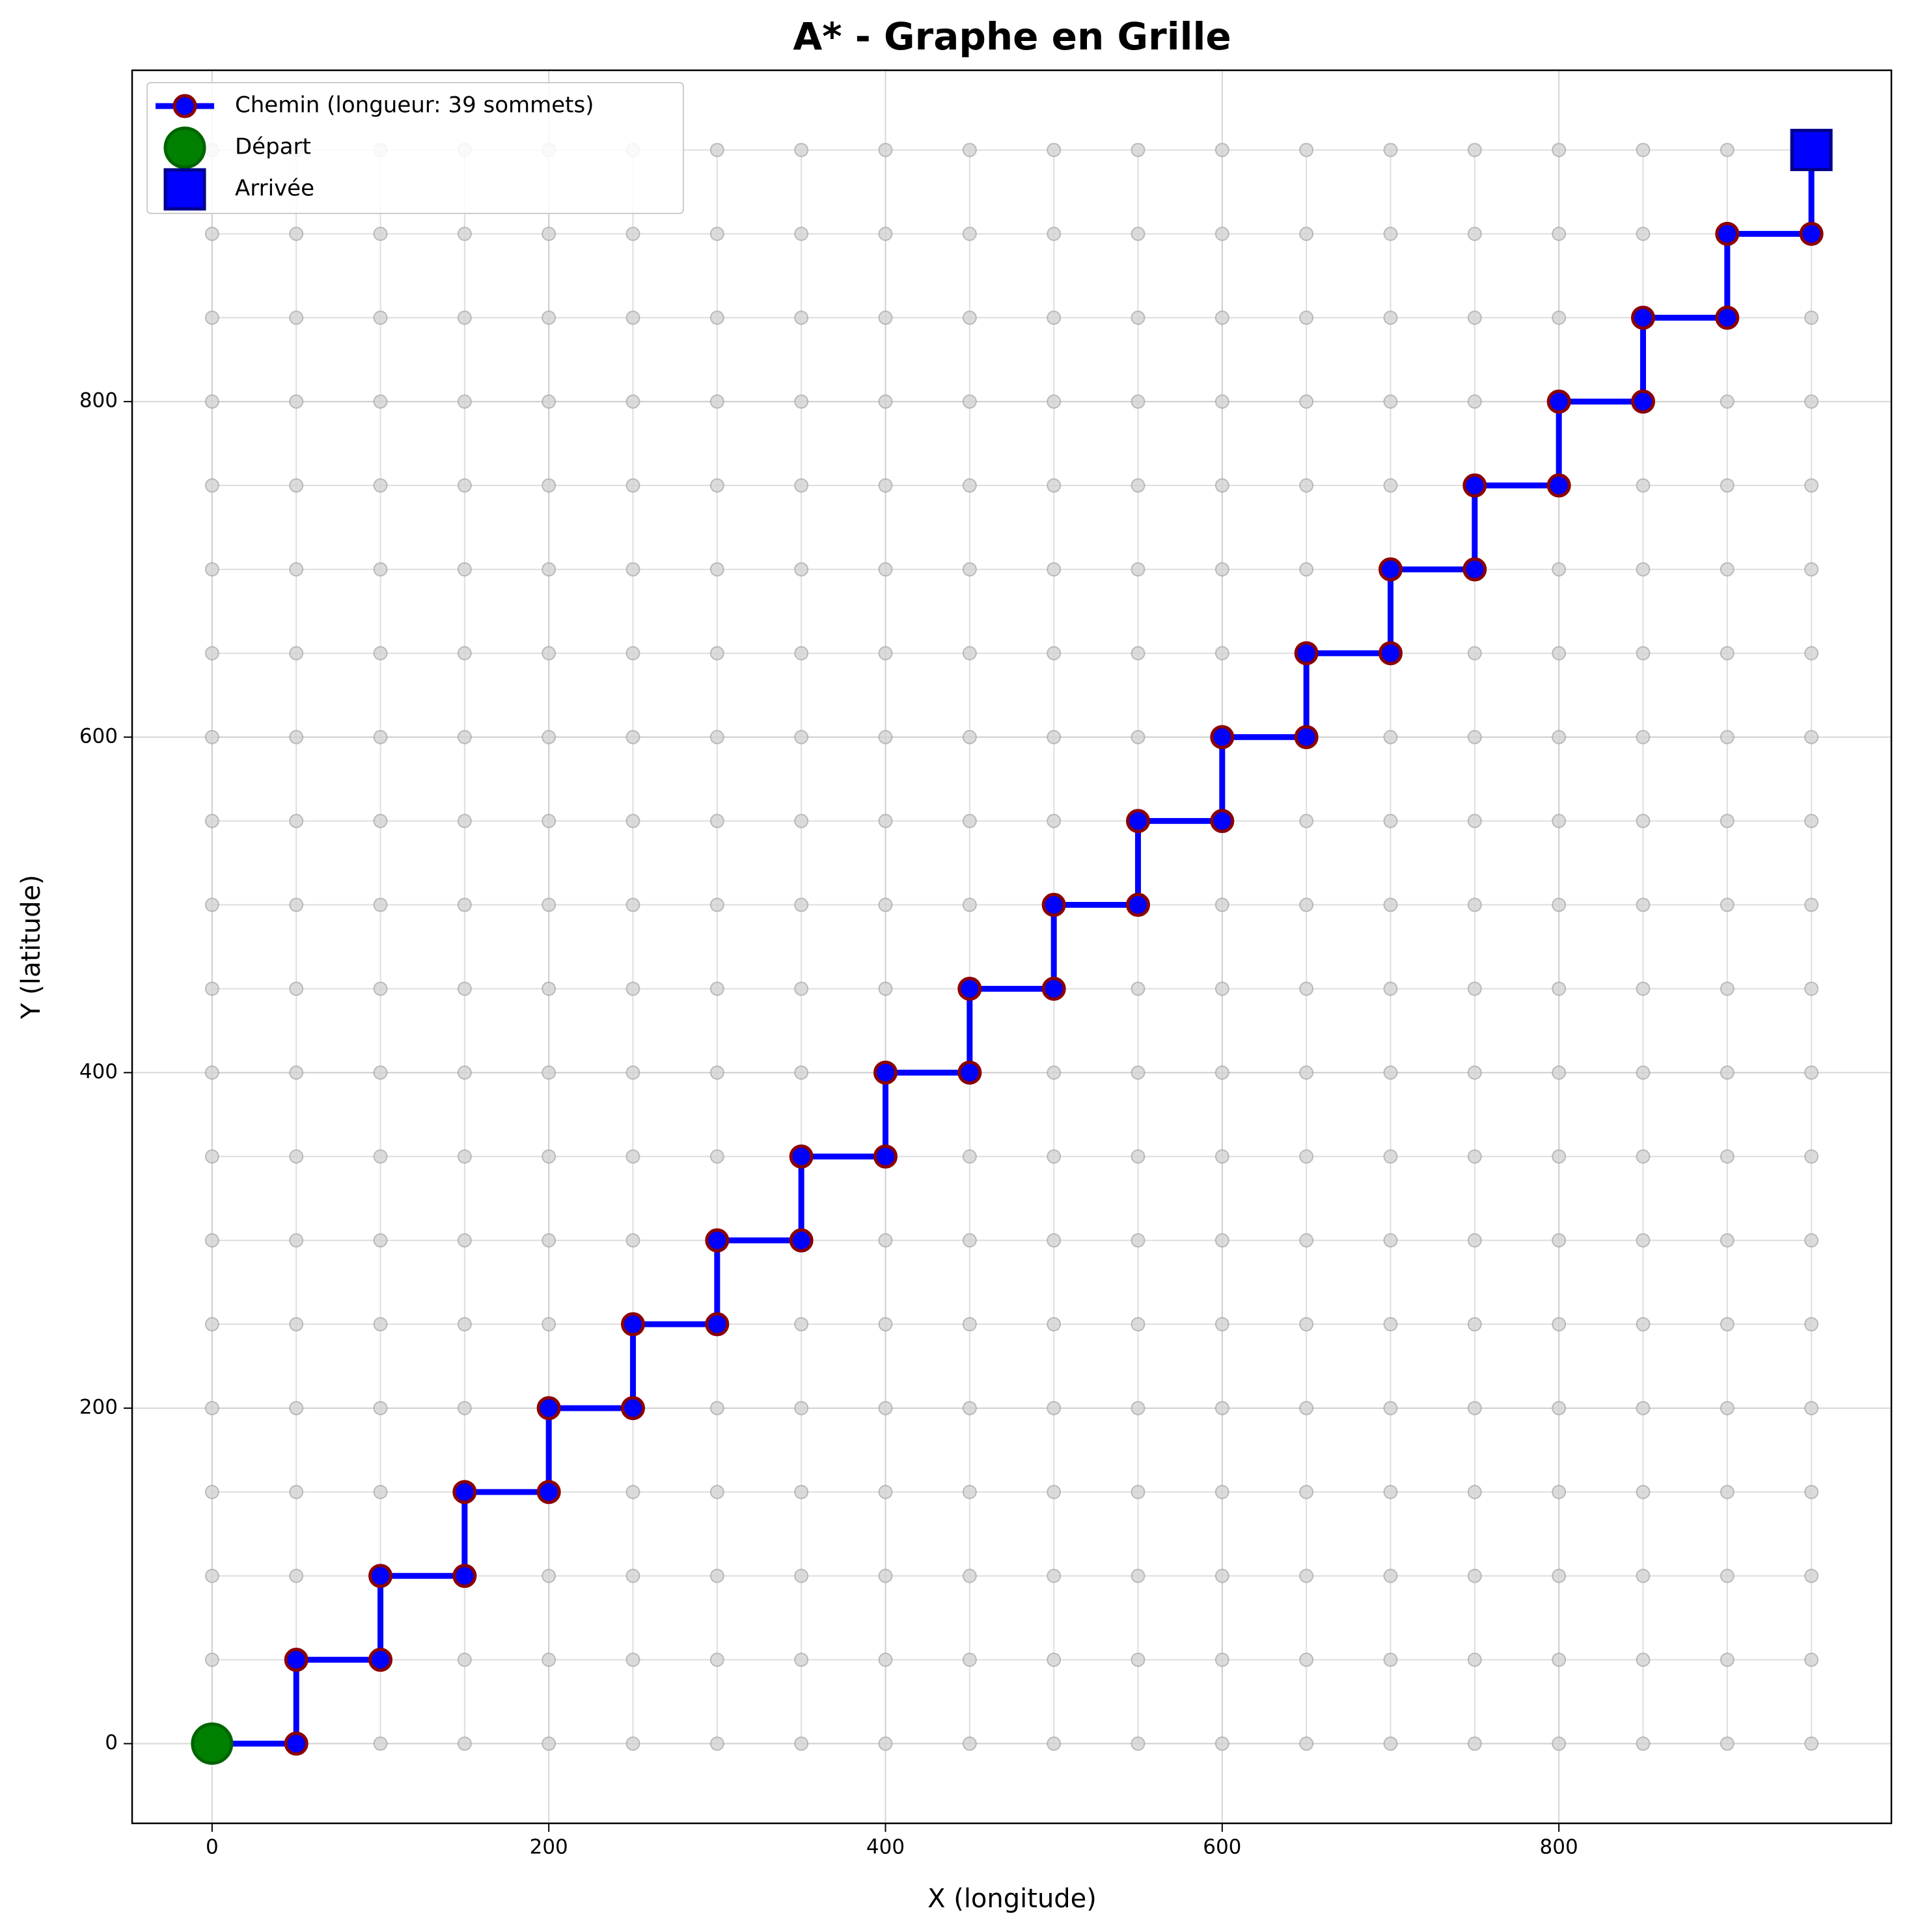  I want to click on x-axis-label: X (longitude), so click(1012, 1899).